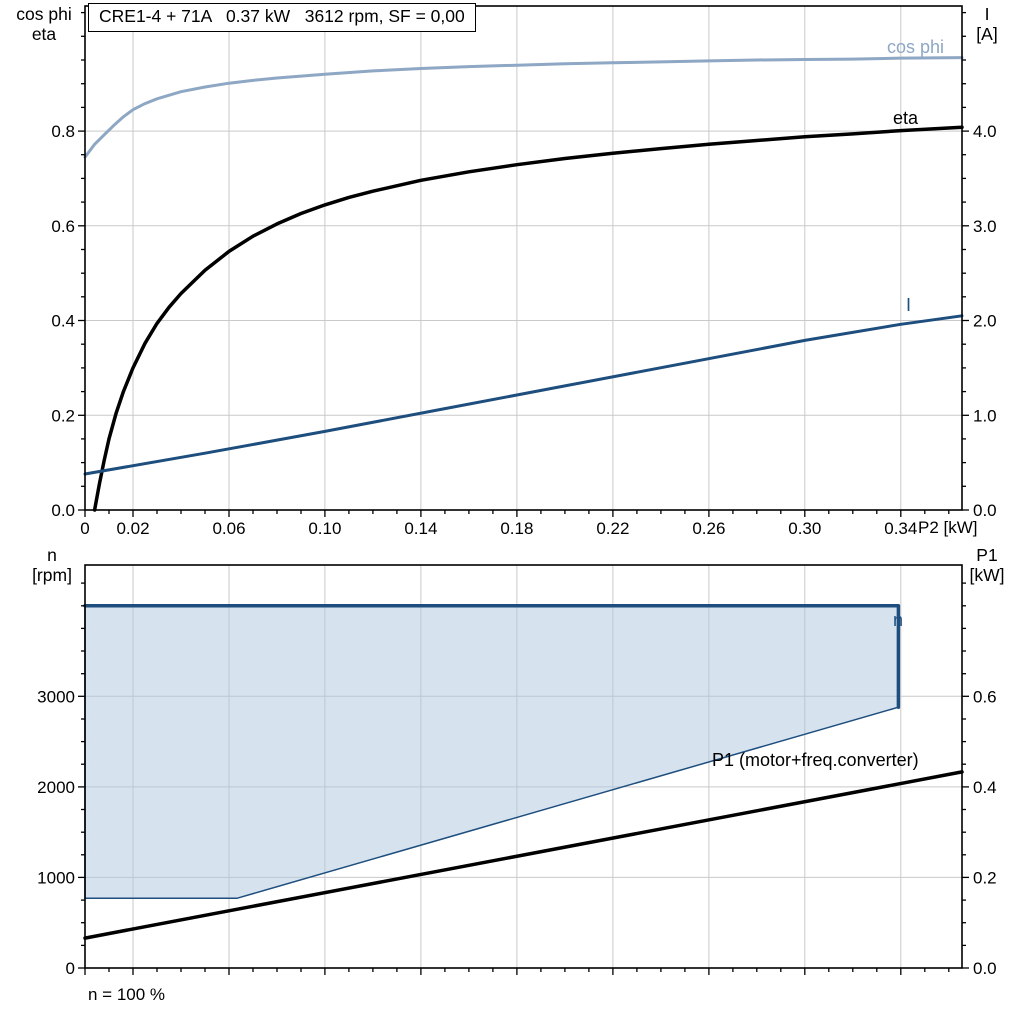 The image size is (1024, 1024). I want to click on svg-text: 1.0, so click(985, 415).